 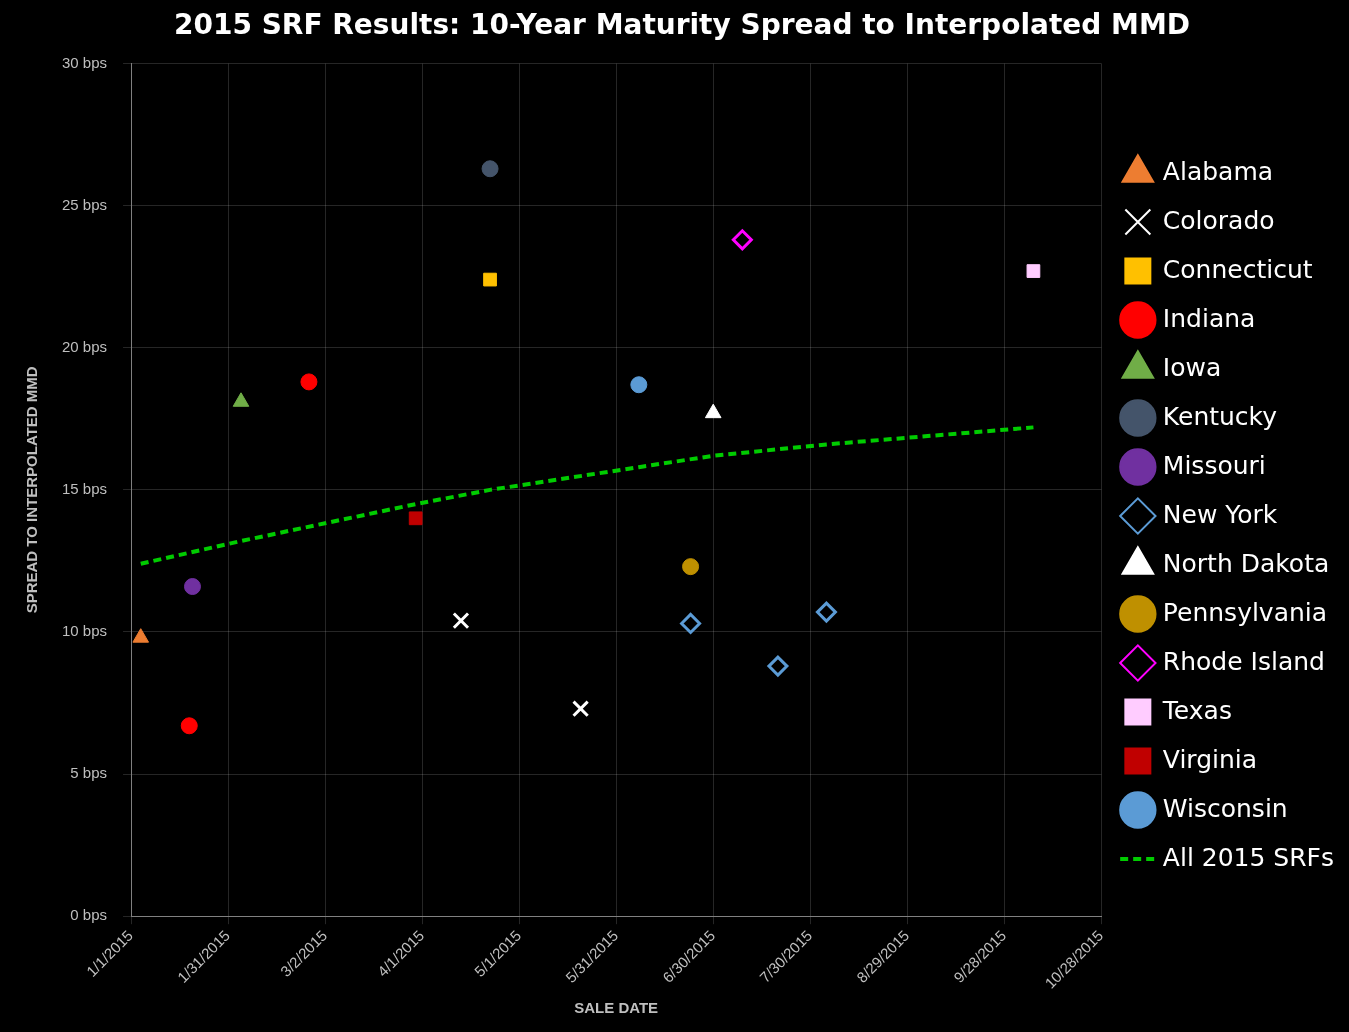 I want to click on y-tick-label: 10 bps, so click(x=84, y=631).